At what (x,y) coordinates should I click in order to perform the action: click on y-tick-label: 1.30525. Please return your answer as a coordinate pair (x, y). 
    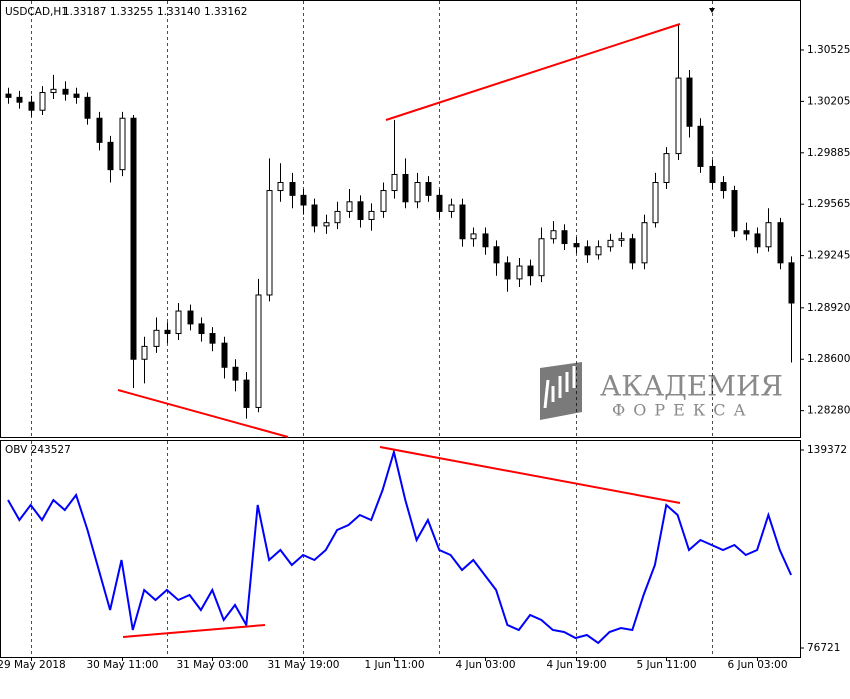
    Looking at the image, I should click on (828, 50).